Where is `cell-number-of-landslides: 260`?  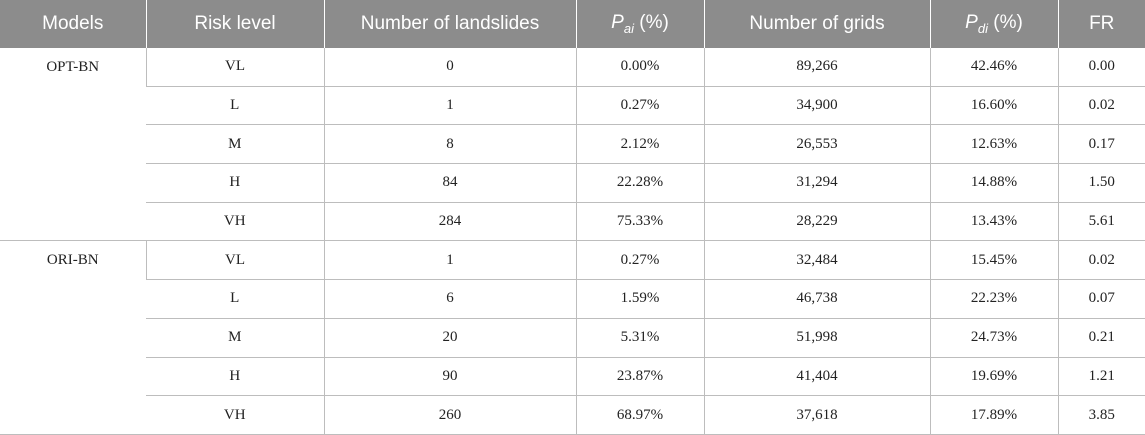
cell-number-of-landslides: 260 is located at coordinates (449, 415).